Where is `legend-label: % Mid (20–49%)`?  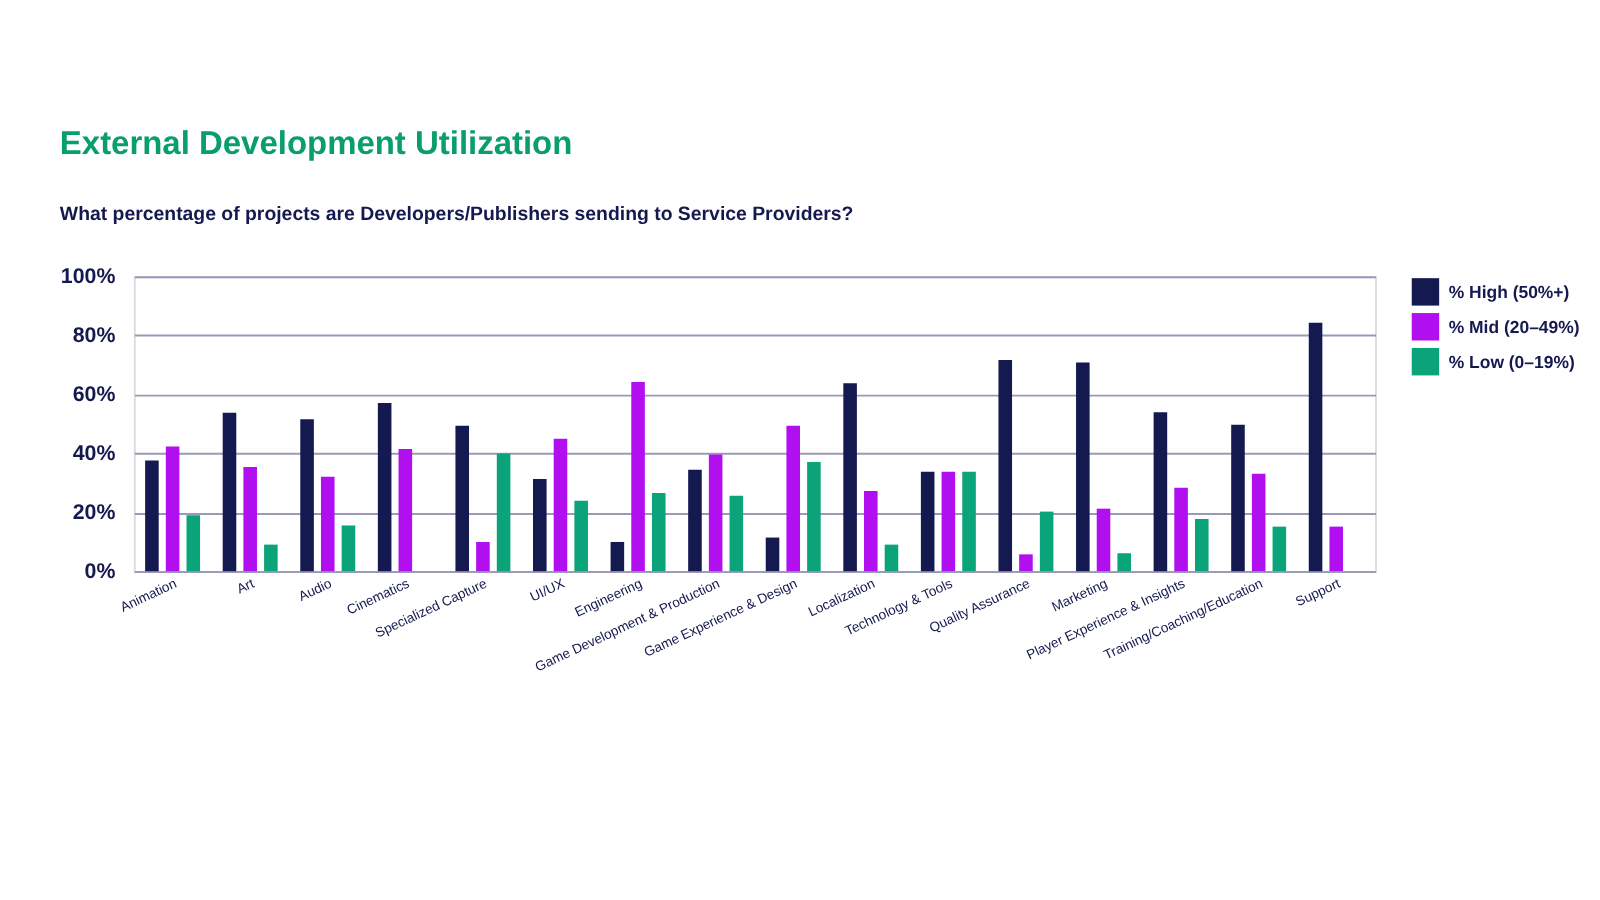
legend-label: % Mid (20–49%) is located at coordinates (1514, 326).